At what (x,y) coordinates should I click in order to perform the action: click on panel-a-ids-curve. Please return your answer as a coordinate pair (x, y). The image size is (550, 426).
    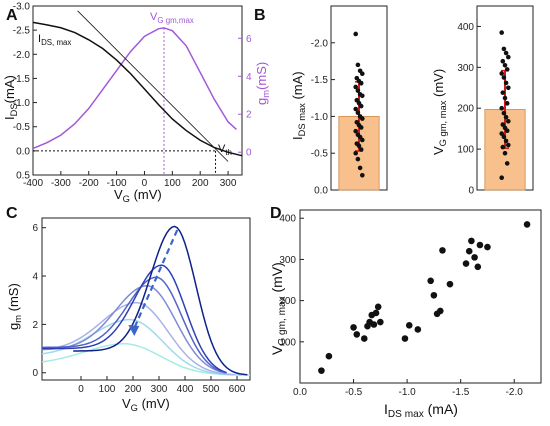
    Looking at the image, I should click on (137, 89).